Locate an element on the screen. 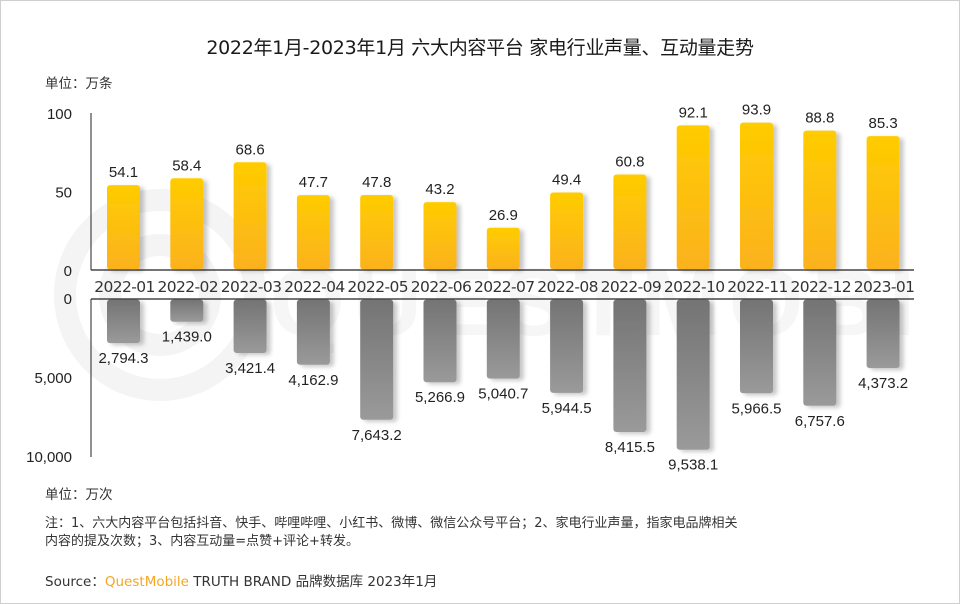 The height and width of the screenshot is (604, 960). unit-label-volume: 单位：万条 is located at coordinates (79, 84).